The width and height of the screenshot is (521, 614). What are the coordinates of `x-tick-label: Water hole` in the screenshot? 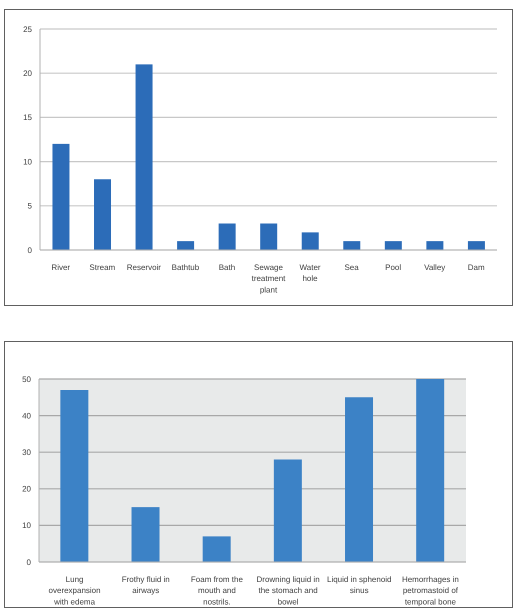 It's located at (310, 273).